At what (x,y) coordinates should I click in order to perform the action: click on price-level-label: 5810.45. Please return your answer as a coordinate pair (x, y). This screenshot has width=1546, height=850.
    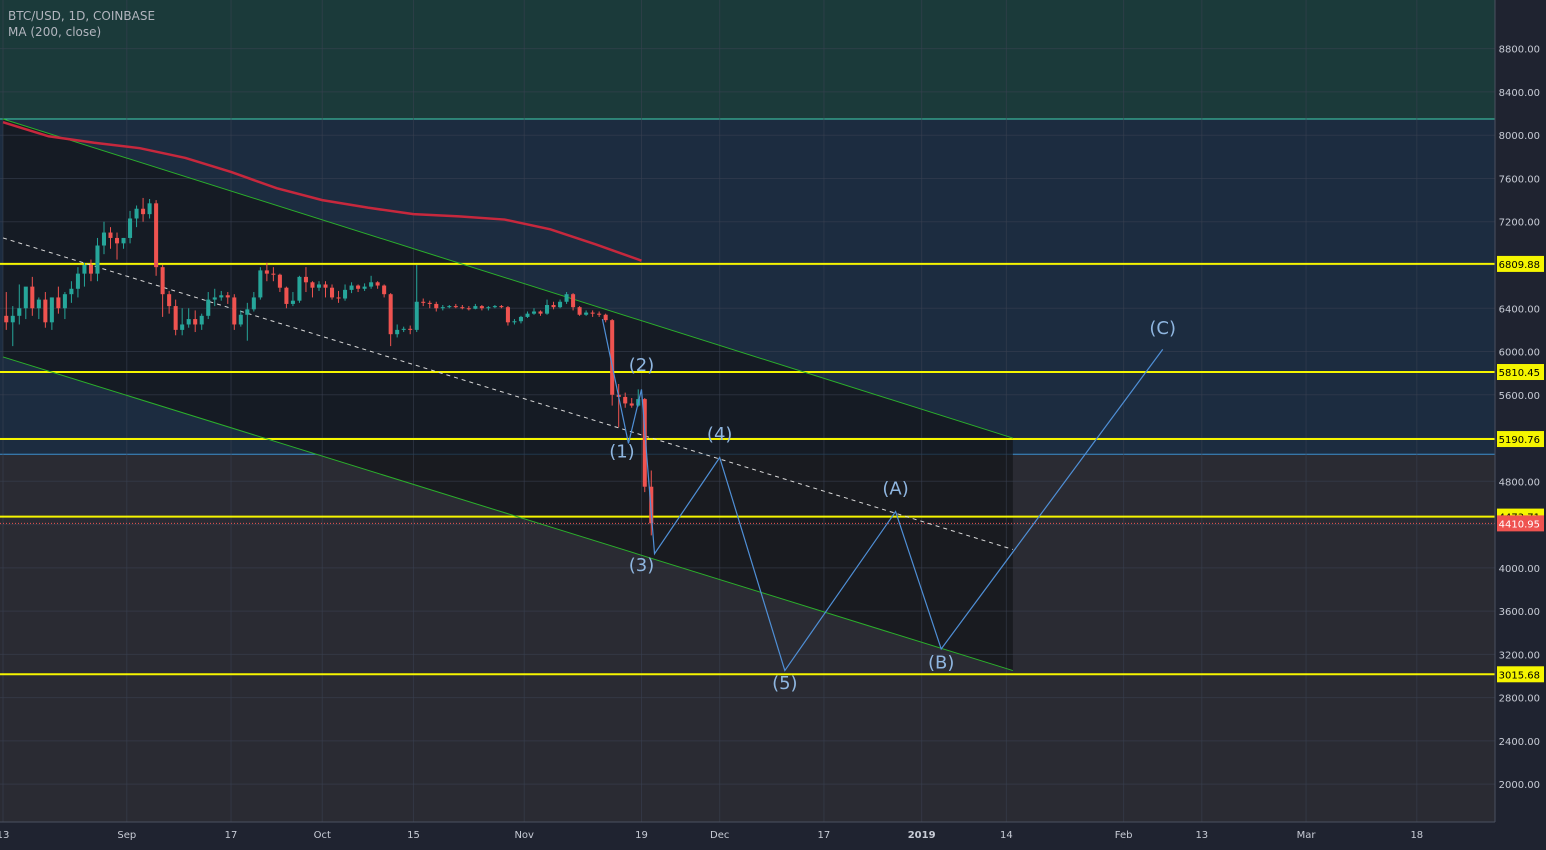
    Looking at the image, I should click on (1519, 373).